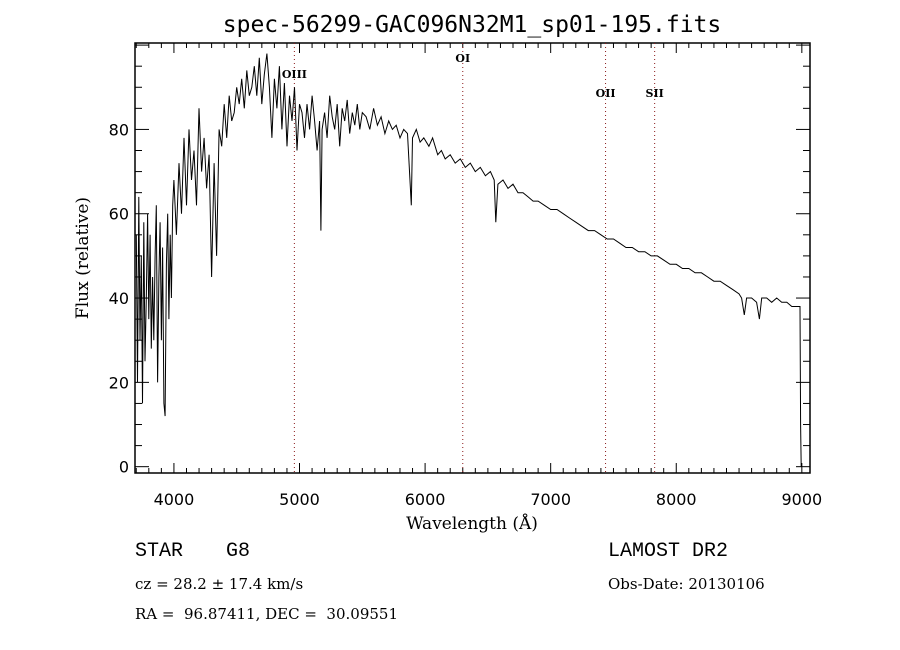 The width and height of the screenshot is (900, 650). What do you see at coordinates (119, 298) in the screenshot?
I see `y-tick-label: 40` at bounding box center [119, 298].